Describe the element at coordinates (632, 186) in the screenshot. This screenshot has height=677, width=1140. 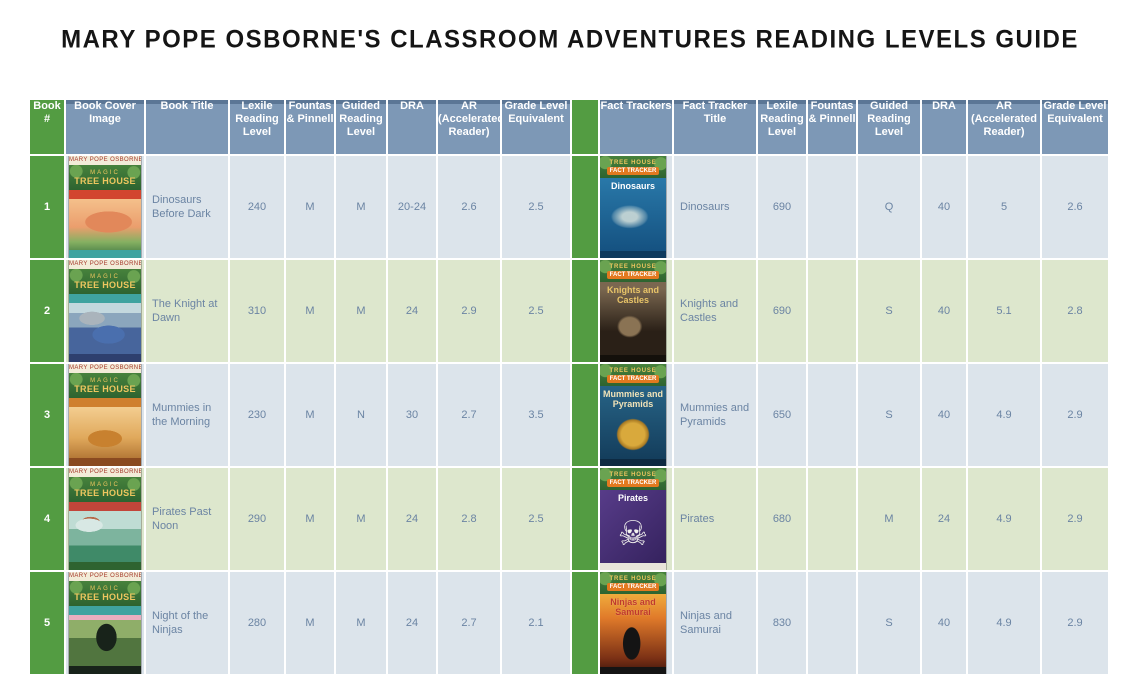
I see `fact-cover-title: Dinosaurs` at that location.